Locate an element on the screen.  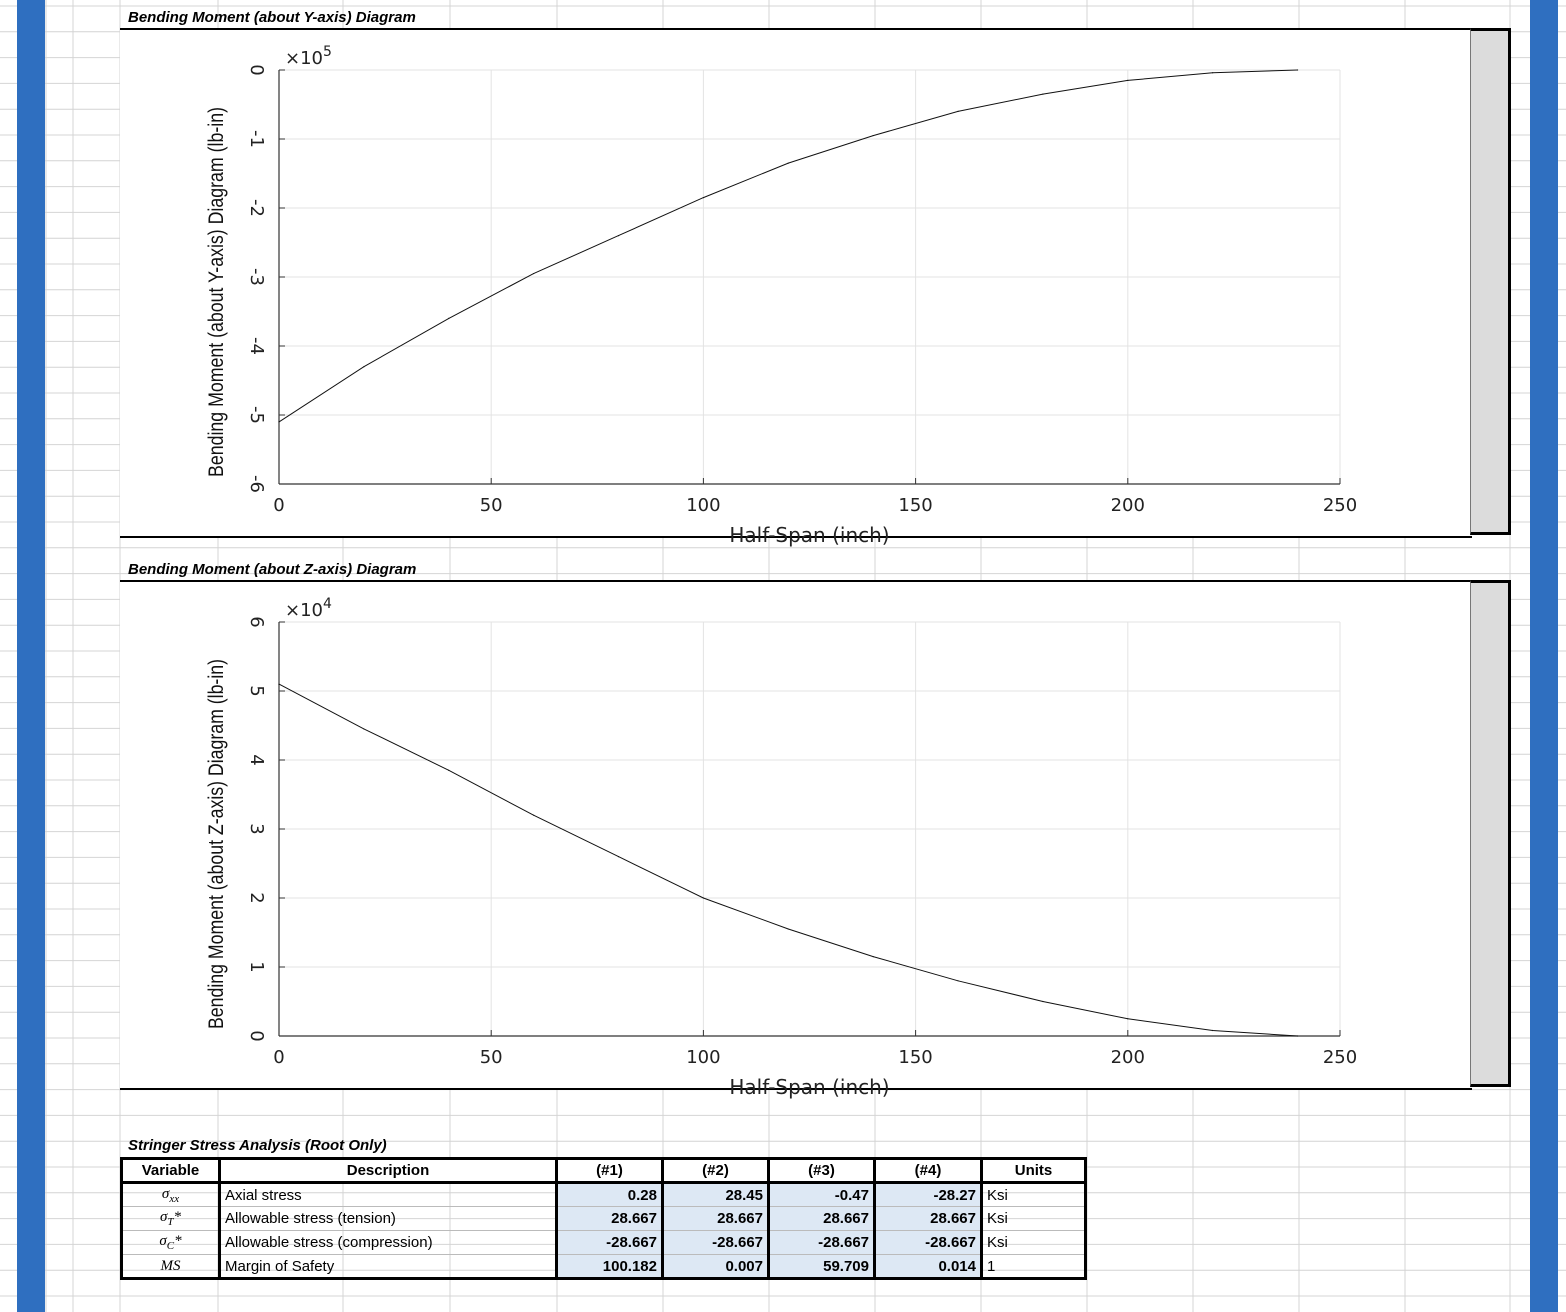
header-col4: (#4) is located at coordinates (928, 1170).